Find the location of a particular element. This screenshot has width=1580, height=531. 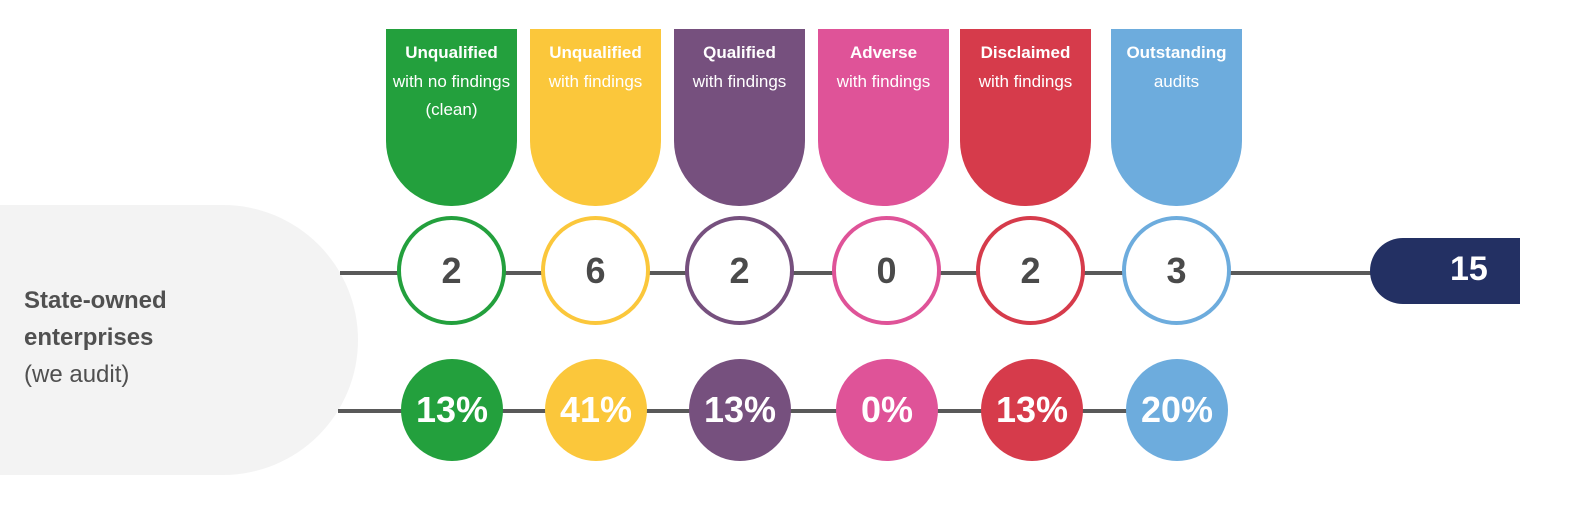

category-subtitle: audits is located at coordinates (1176, 81).